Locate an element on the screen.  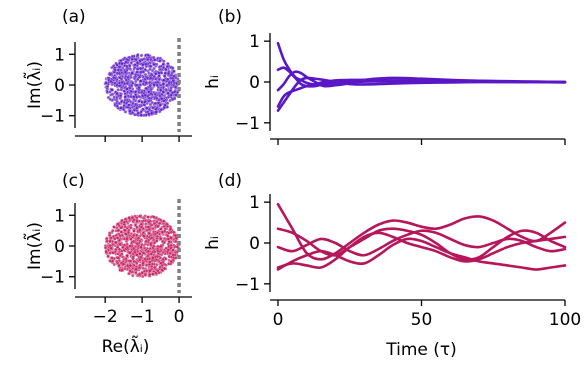
y-tick-label: 1 is located at coordinates (59, 216).